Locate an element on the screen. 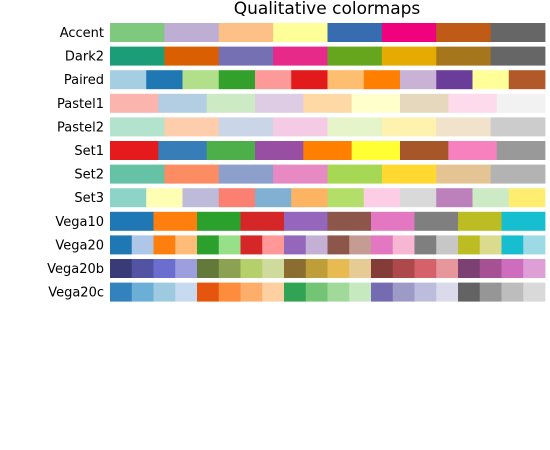 This screenshot has height=450, width=550. colormap-row-dark2: Dark2 is located at coordinates (305, 56).